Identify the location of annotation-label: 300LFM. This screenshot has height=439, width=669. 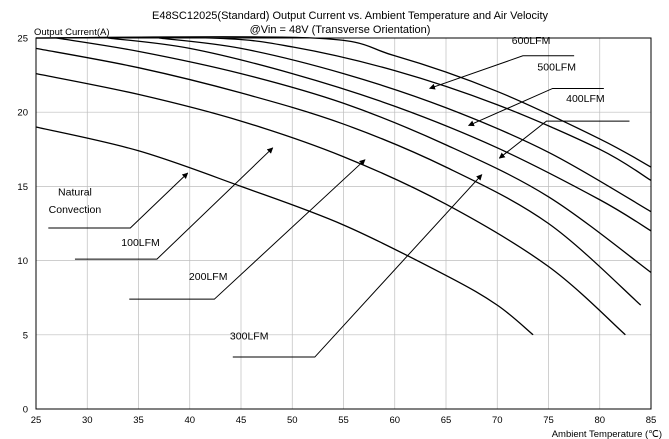
(249, 336).